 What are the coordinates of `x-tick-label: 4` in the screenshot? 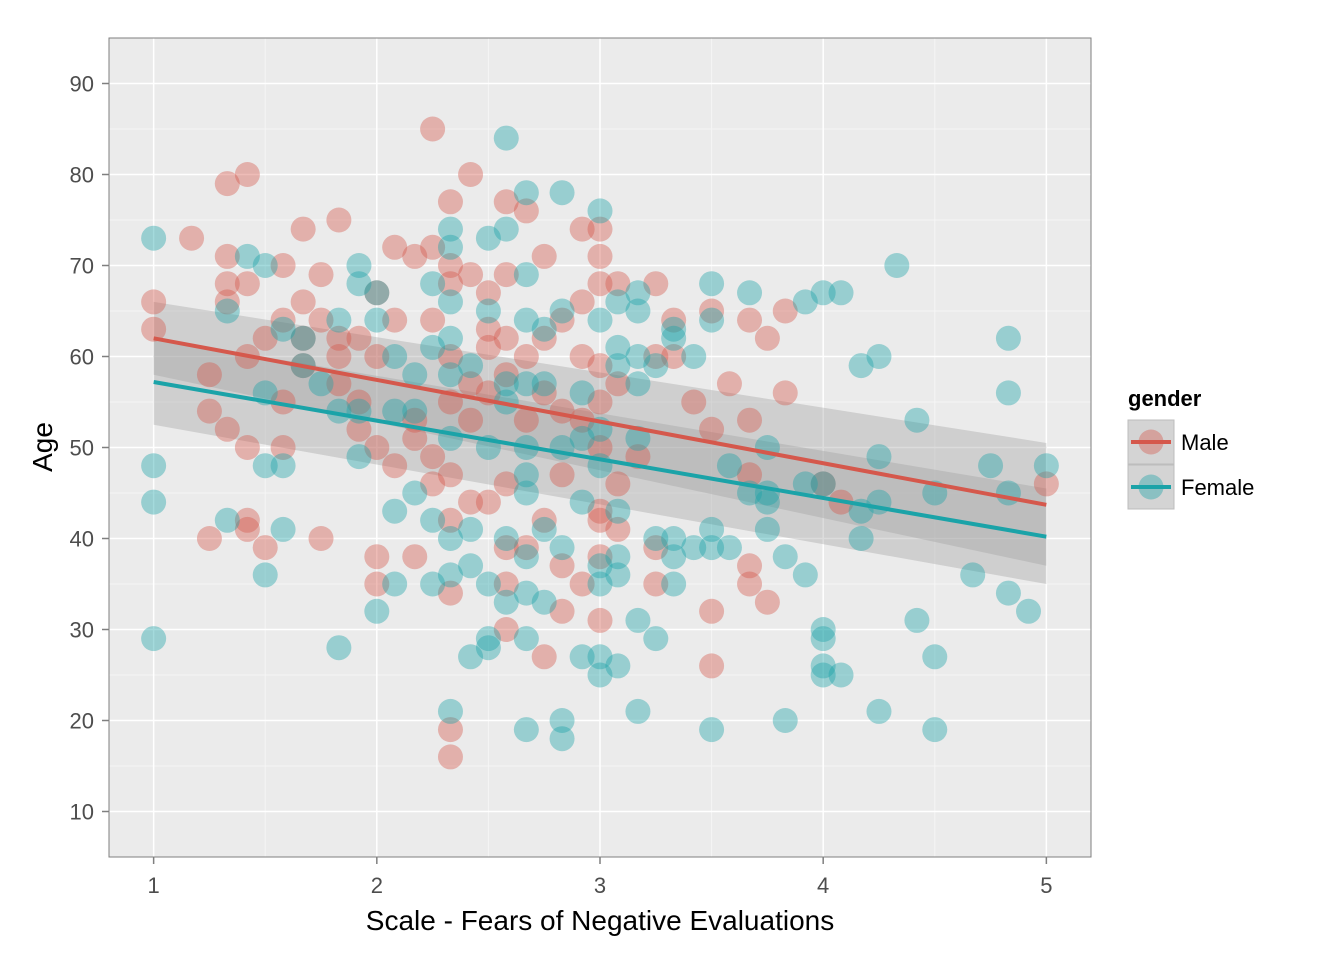 It's located at (823, 885).